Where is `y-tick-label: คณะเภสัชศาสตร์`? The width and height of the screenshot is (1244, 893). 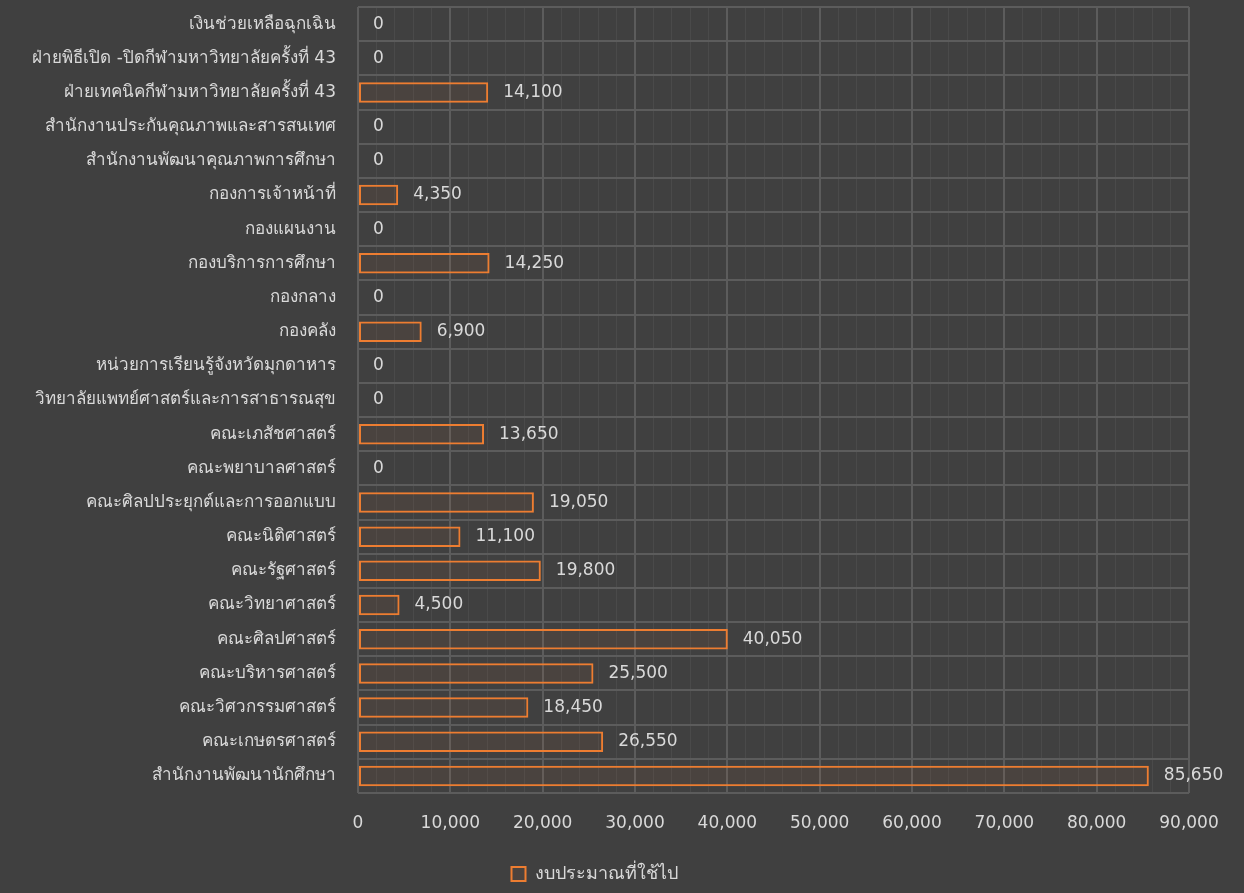
y-tick-label: คณะเภสัชศาสตร์ is located at coordinates (273, 432).